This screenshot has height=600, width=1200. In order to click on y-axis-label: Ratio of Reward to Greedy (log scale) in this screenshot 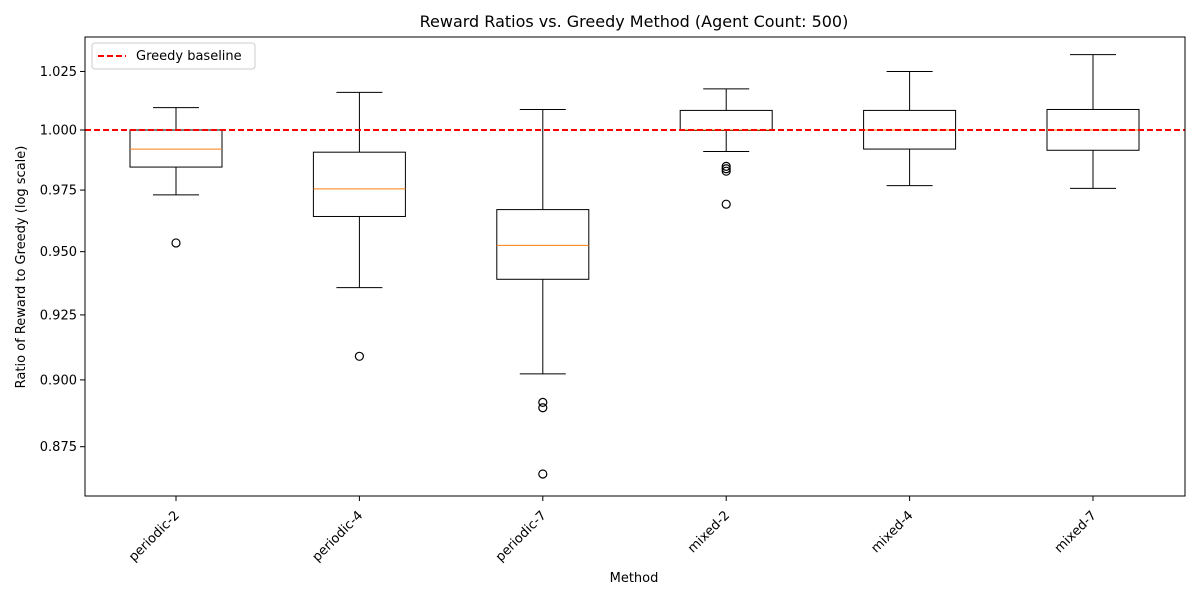, I will do `click(21, 267)`.